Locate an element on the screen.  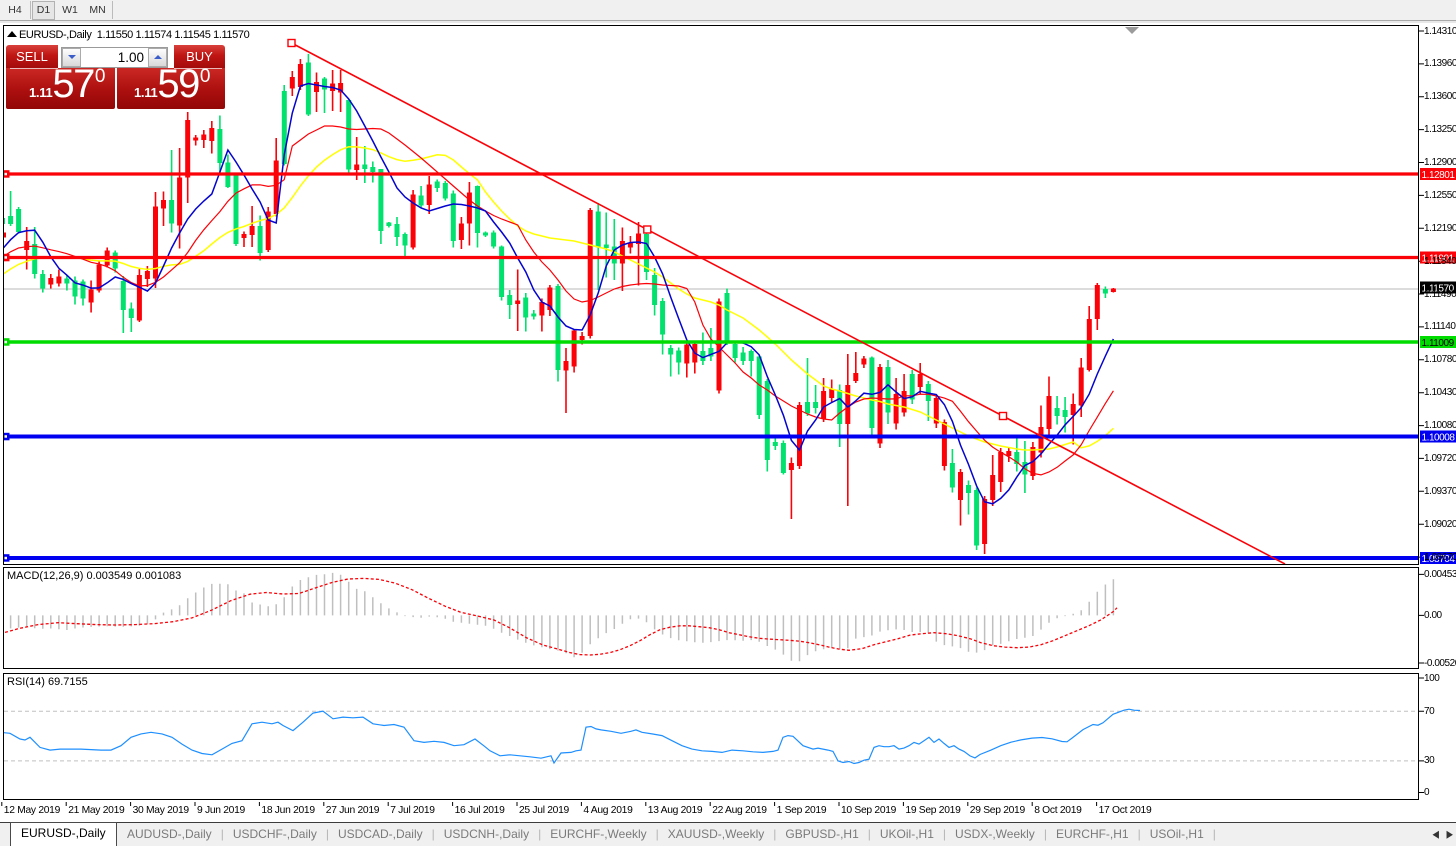
svg-text: 1.08704 is located at coordinates (1439, 559).